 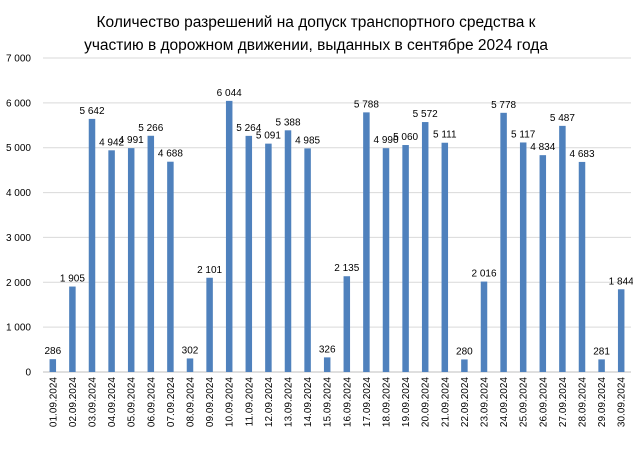 What do you see at coordinates (249, 402) in the screenshot?
I see `x-tick-label: 11.09.2024` at bounding box center [249, 402].